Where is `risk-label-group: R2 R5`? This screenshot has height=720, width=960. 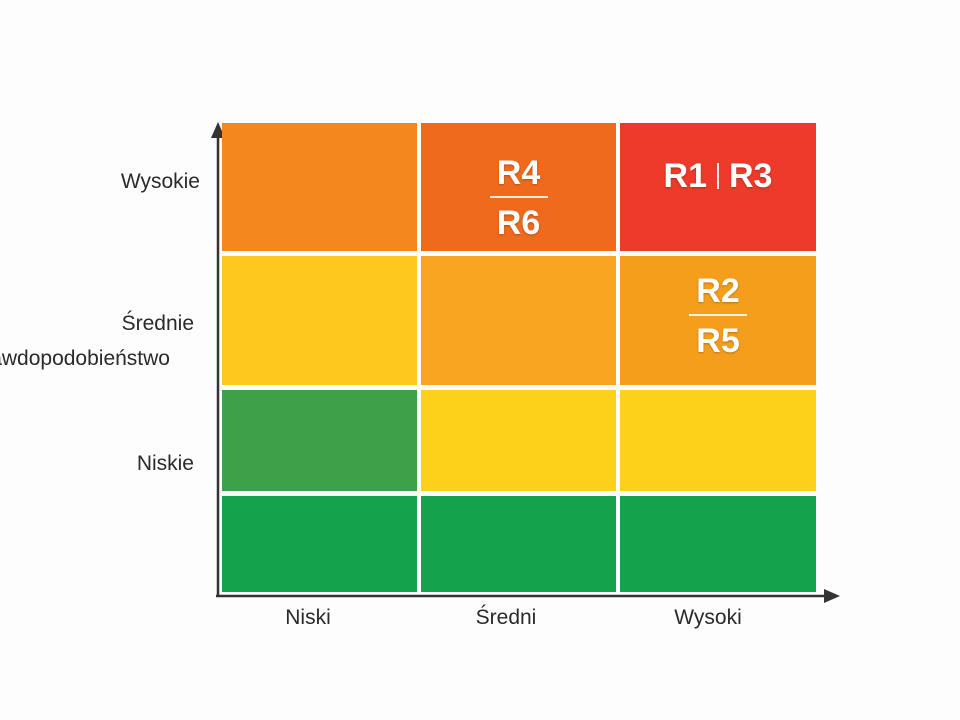
risk-label-group: R2 R5 is located at coordinates (718, 316).